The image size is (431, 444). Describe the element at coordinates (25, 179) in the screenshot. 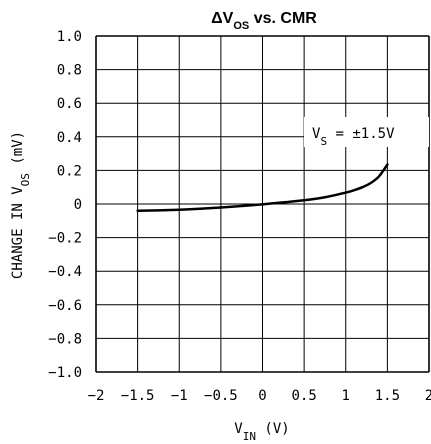

I see `y-axis-label-sub: OS` at that location.